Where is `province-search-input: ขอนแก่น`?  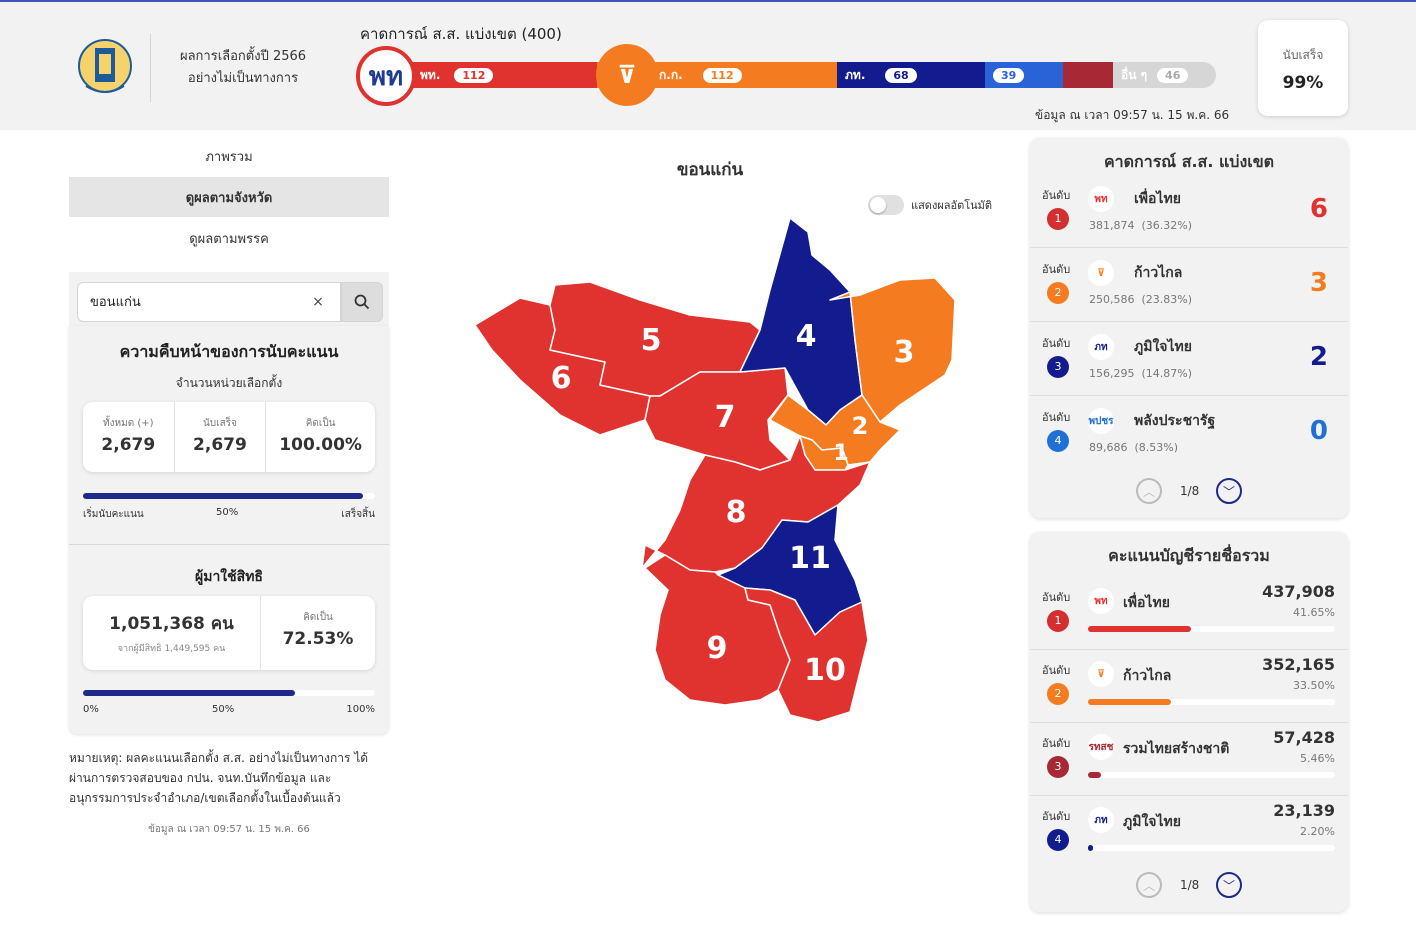
province-search-input: ขอนแก่น is located at coordinates (209, 302).